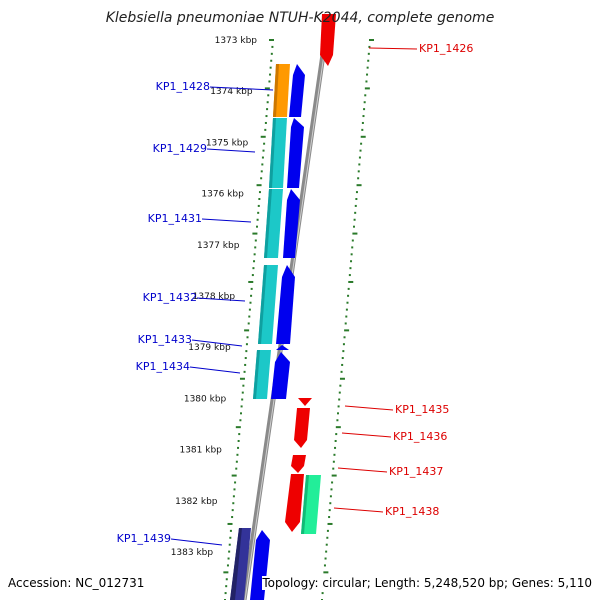  I want to click on scale-label: 1378 kbp, so click(214, 297).